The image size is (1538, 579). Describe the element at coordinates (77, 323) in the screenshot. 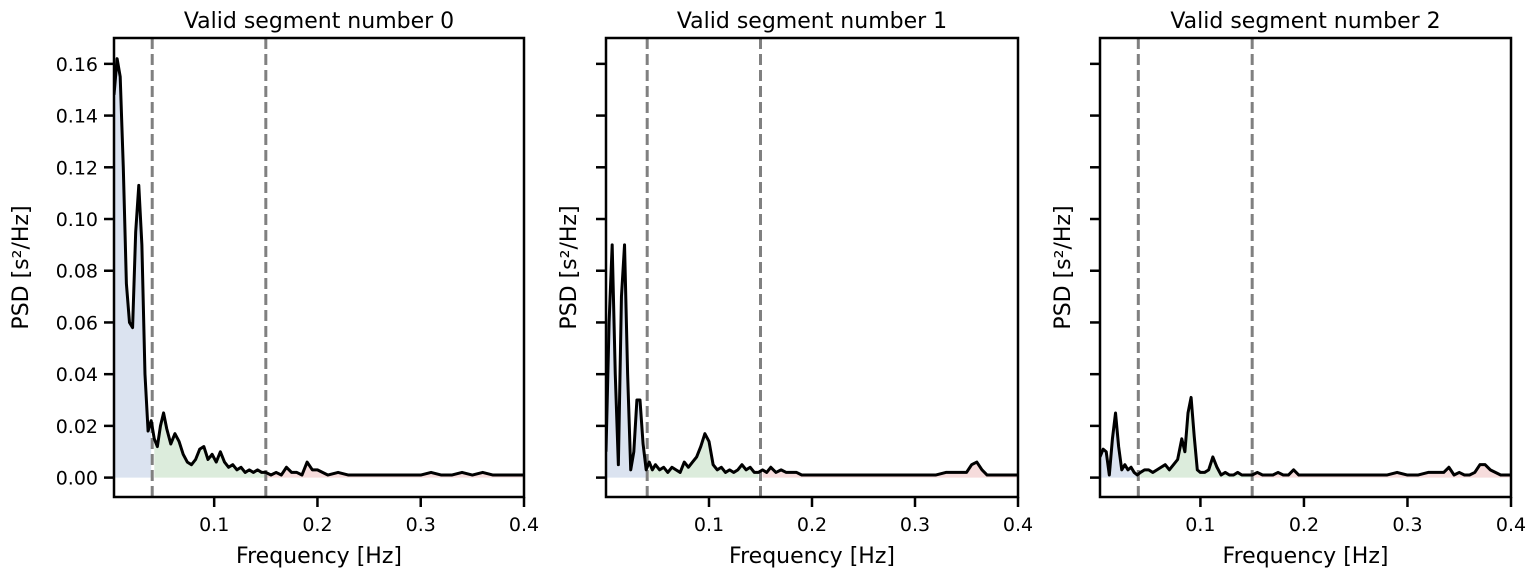

I see `y-tick-label: 0.06` at that location.